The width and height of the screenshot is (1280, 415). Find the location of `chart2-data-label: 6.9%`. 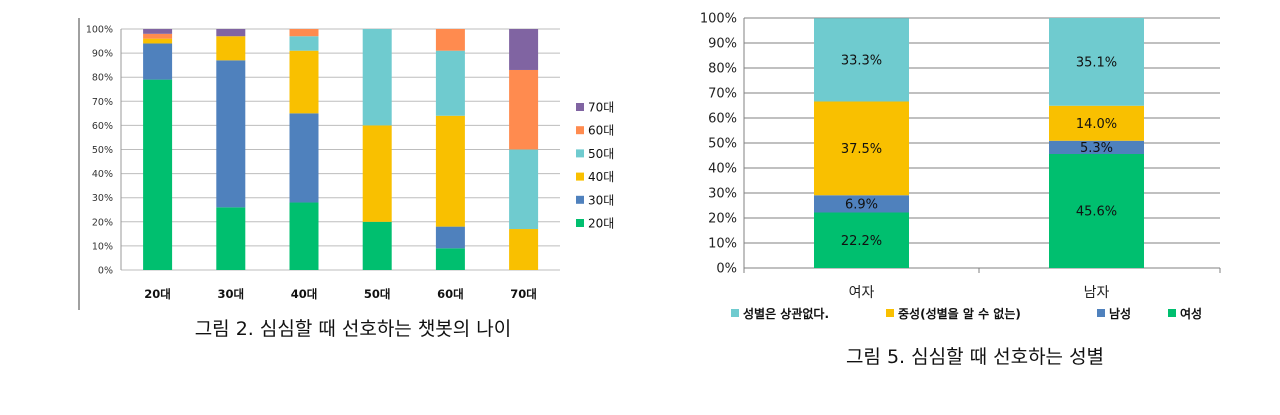

chart2-data-label: 6.9% is located at coordinates (861, 204).